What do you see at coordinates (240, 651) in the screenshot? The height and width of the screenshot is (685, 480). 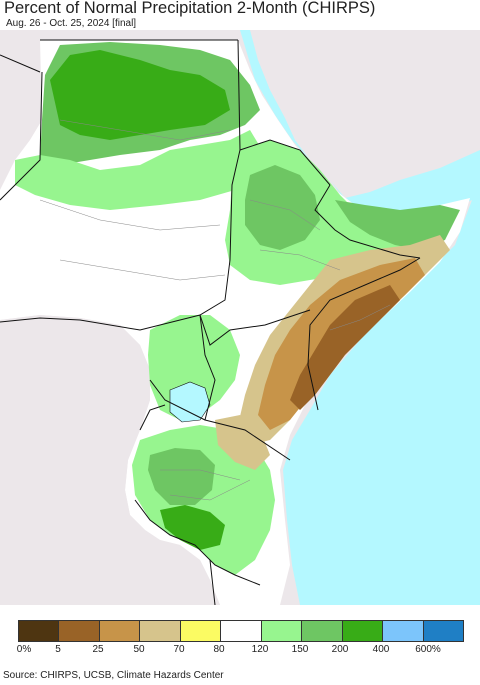 I see `legend-ticks: 0% 5 25 50 70 80 120 150 200 400 600%` at bounding box center [240, 651].